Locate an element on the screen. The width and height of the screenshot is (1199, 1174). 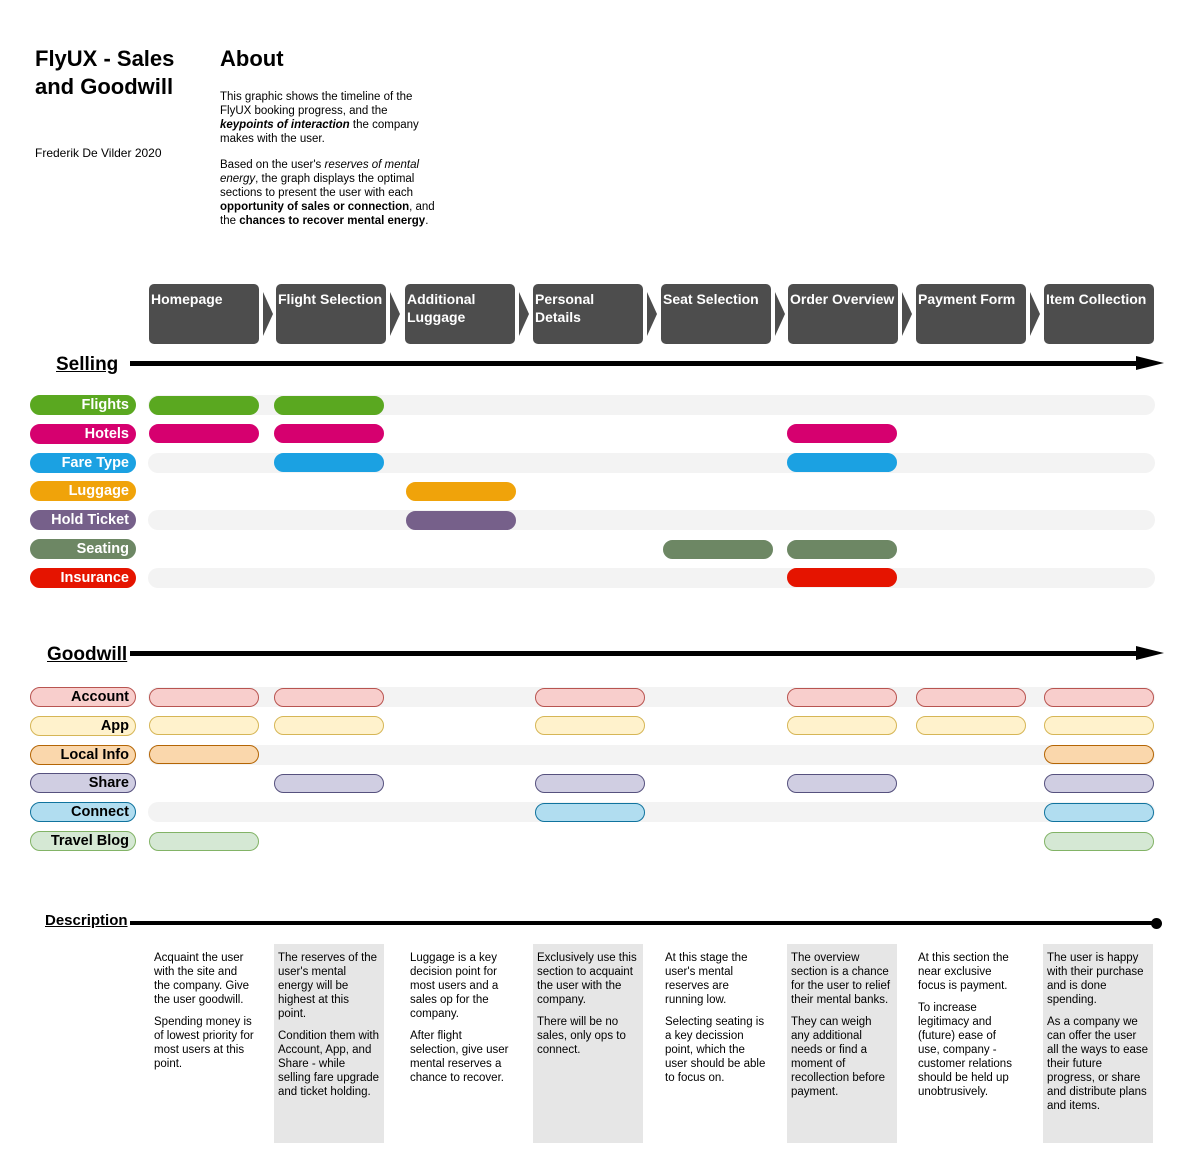
stage-order-overview: Order Overview is located at coordinates (843, 314).